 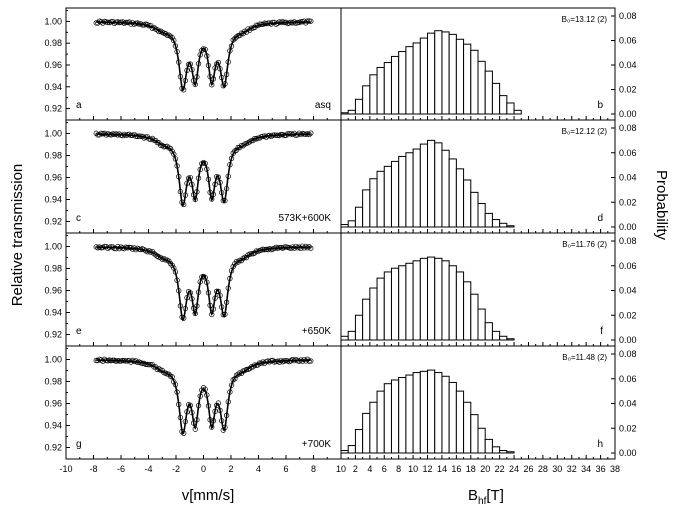 I want to click on spectrum-frame, so click(x=203, y=289).